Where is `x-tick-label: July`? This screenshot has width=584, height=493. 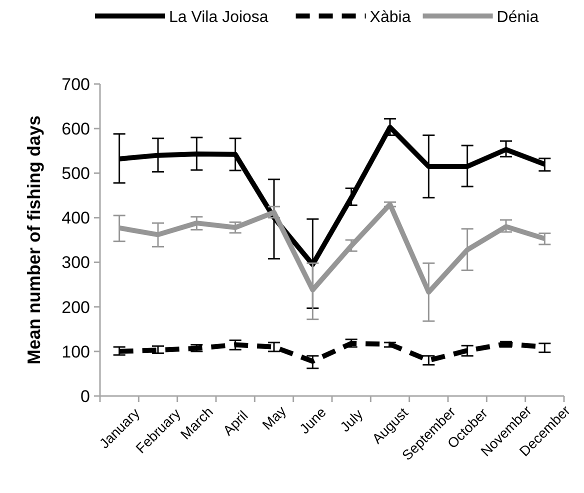 x-tick-label: July is located at coordinates (351, 420).